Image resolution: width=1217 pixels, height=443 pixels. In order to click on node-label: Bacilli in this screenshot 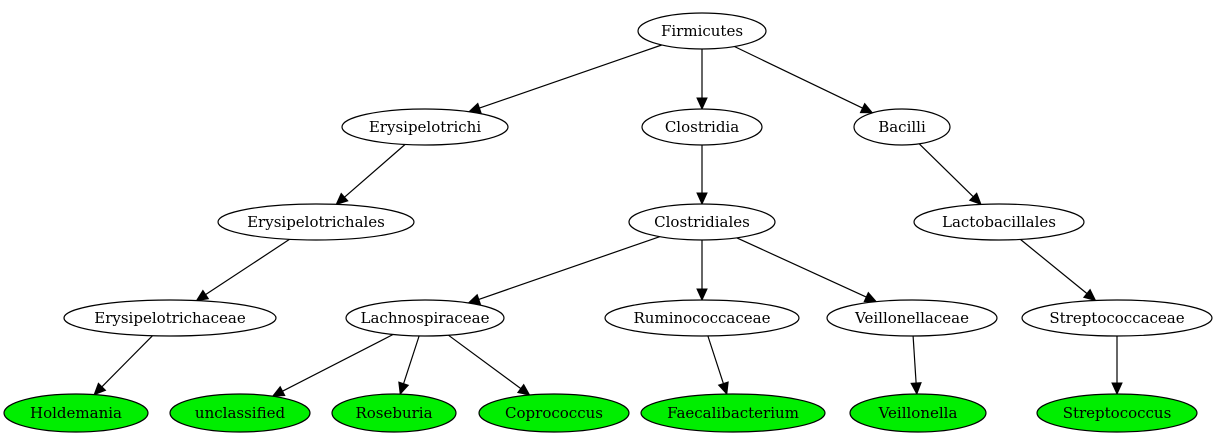, I will do `click(902, 127)`.